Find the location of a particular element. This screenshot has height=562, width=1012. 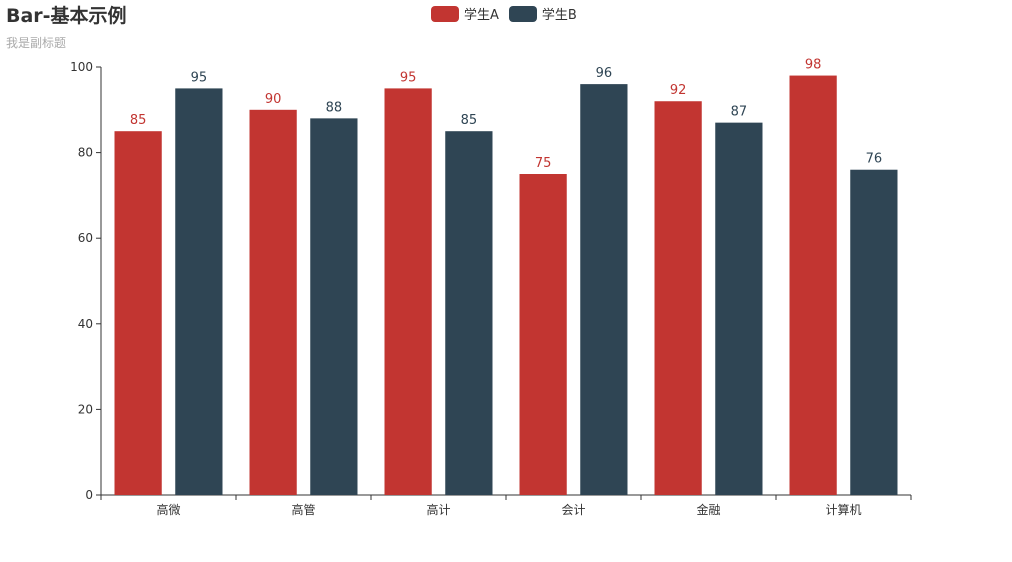

legend: 学生A 学生B is located at coordinates (504, 13).